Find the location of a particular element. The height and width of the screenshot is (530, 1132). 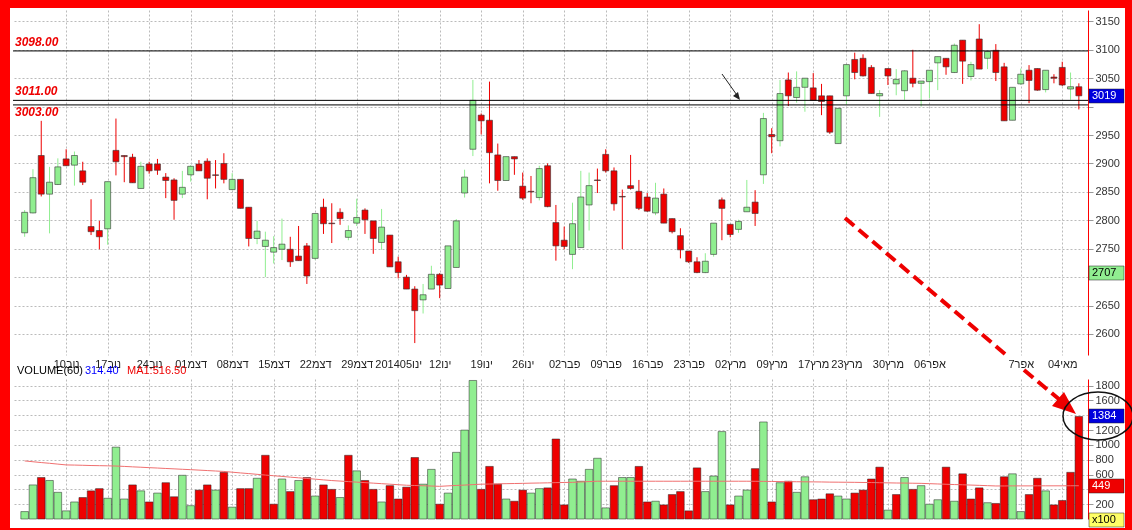

text: 449 is located at coordinates (1101, 485).